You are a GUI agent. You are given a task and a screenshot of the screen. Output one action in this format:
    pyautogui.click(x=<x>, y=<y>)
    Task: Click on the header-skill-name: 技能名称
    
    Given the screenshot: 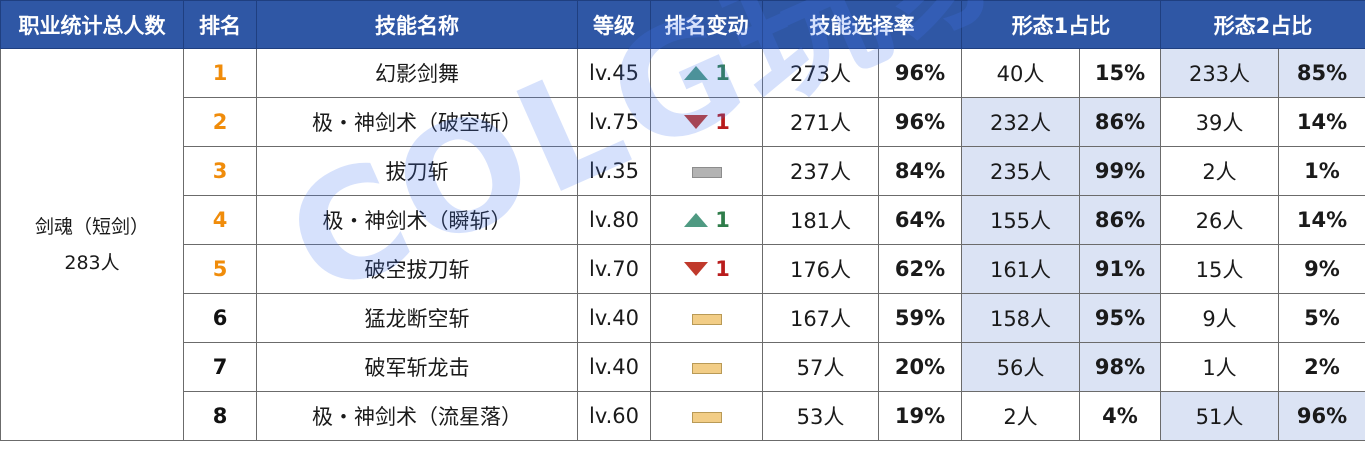 What is the action you would take?
    pyautogui.click(x=417, y=24)
    